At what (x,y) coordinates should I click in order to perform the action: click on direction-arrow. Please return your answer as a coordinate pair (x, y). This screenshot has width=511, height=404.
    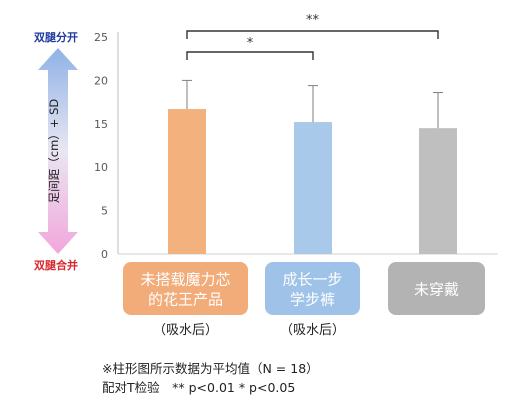
    Looking at the image, I should click on (58, 151).